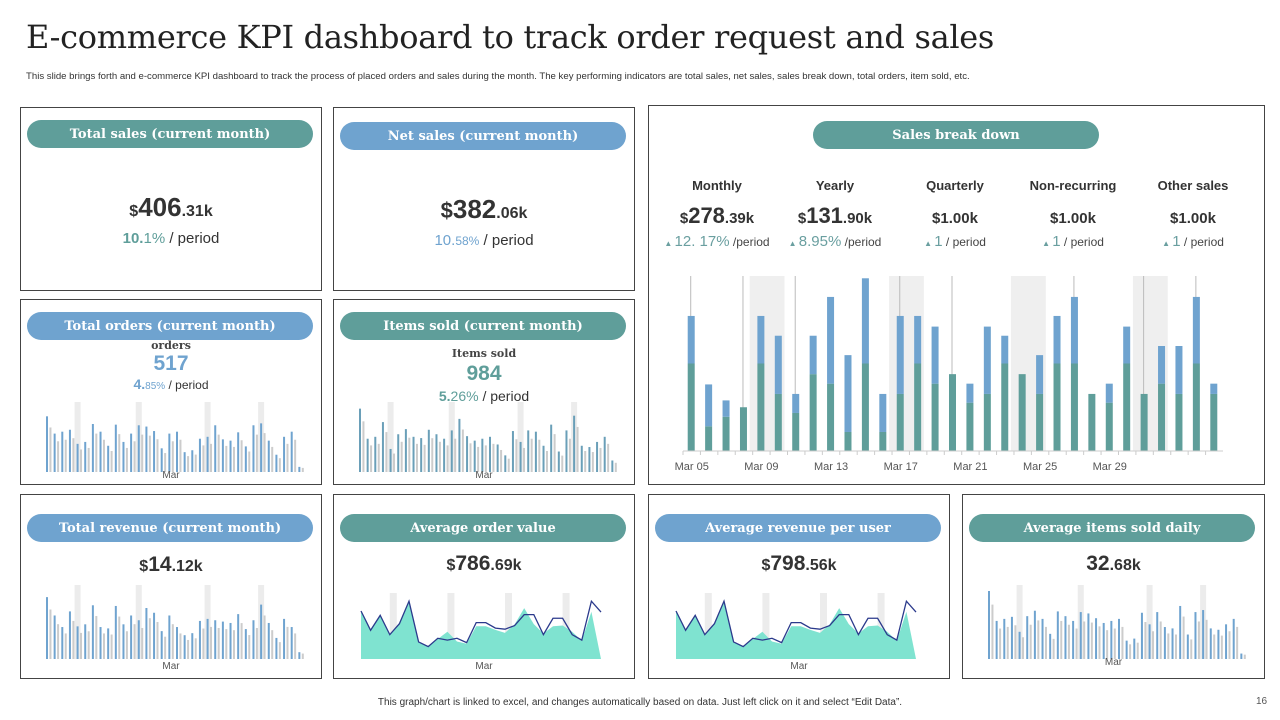  I want to click on triangle-up-icon: ▲, so click(1167, 243).